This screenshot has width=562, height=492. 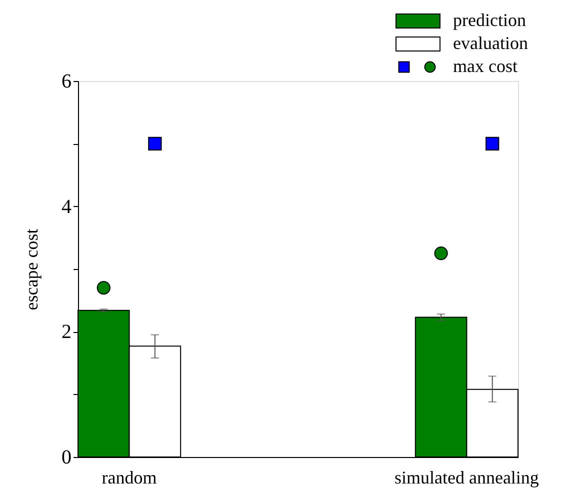 What do you see at coordinates (129, 478) in the screenshot?
I see `x-tick-label: random` at bounding box center [129, 478].